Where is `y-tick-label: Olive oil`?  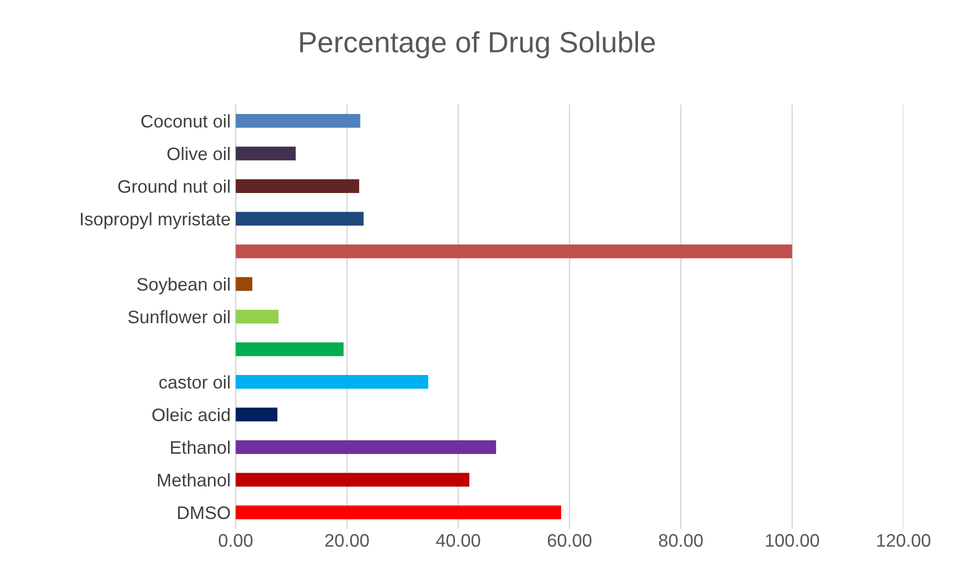
y-tick-label: Olive oil is located at coordinates (198, 153).